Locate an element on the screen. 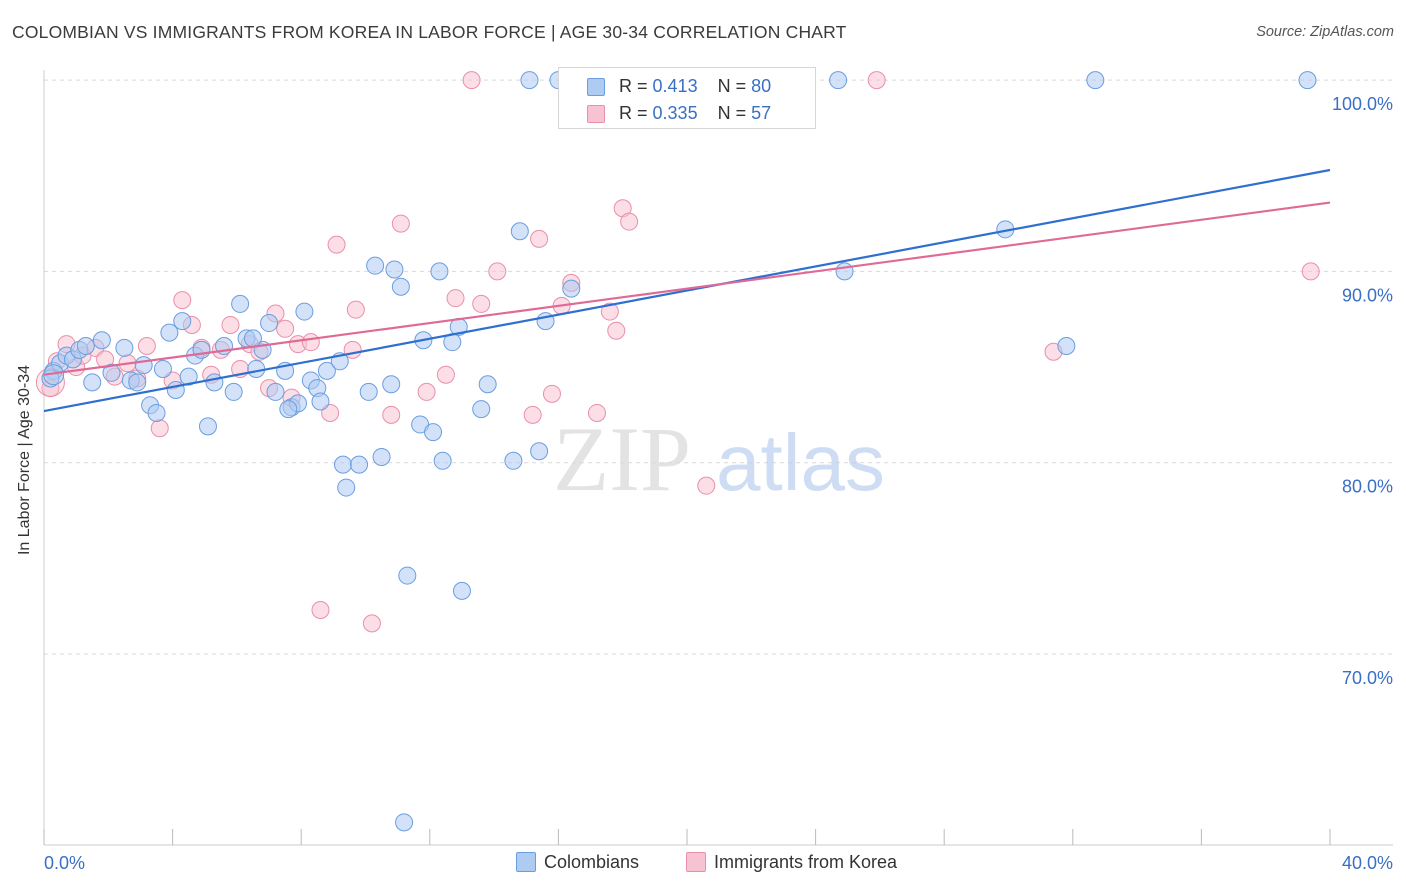 The height and width of the screenshot is (892, 1406). x-tick-label-min: 0.0% is located at coordinates (64, 863).